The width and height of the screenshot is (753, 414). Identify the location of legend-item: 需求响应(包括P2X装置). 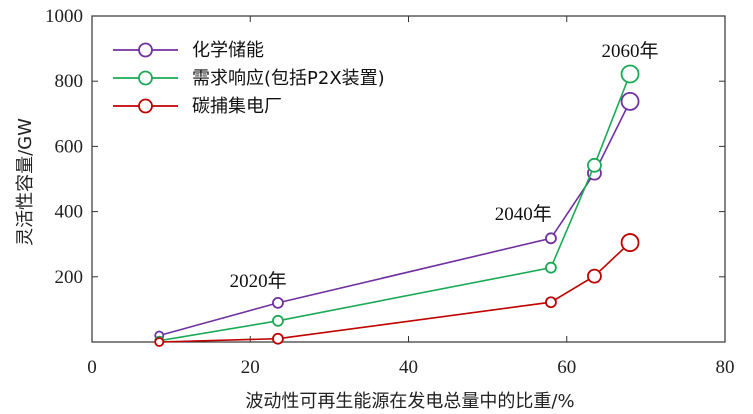
(249, 78).